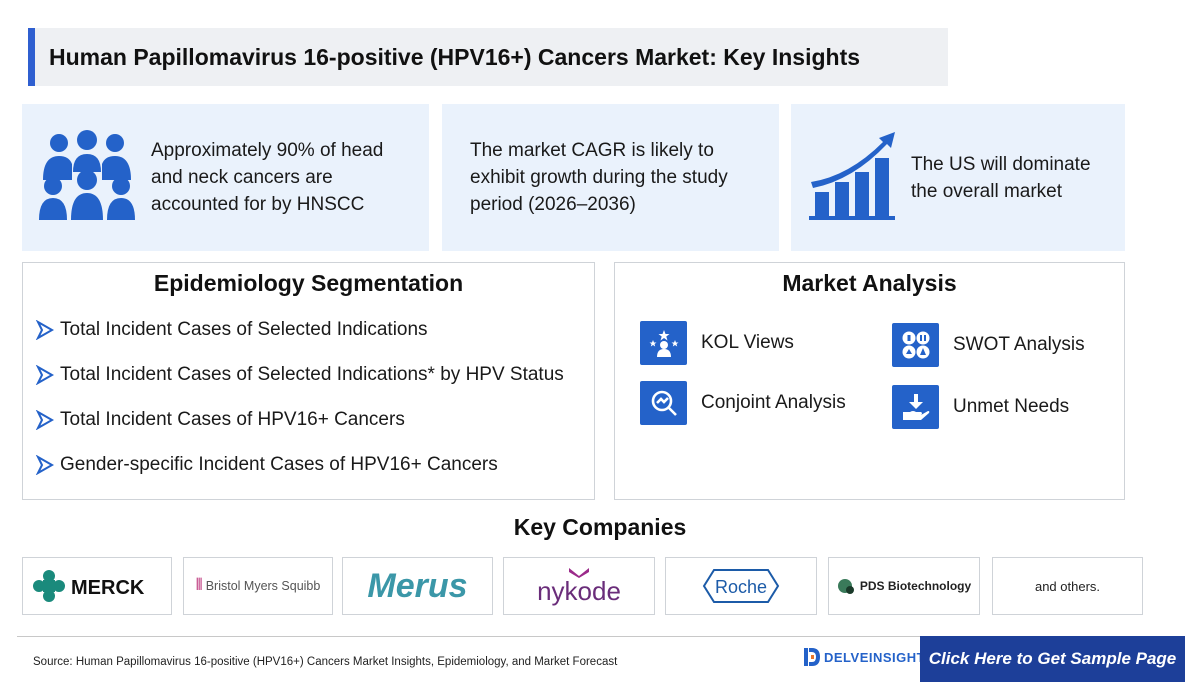  What do you see at coordinates (199, 585) in the screenshot?
I see `bms-mark-icon: ⦀` at bounding box center [199, 585].